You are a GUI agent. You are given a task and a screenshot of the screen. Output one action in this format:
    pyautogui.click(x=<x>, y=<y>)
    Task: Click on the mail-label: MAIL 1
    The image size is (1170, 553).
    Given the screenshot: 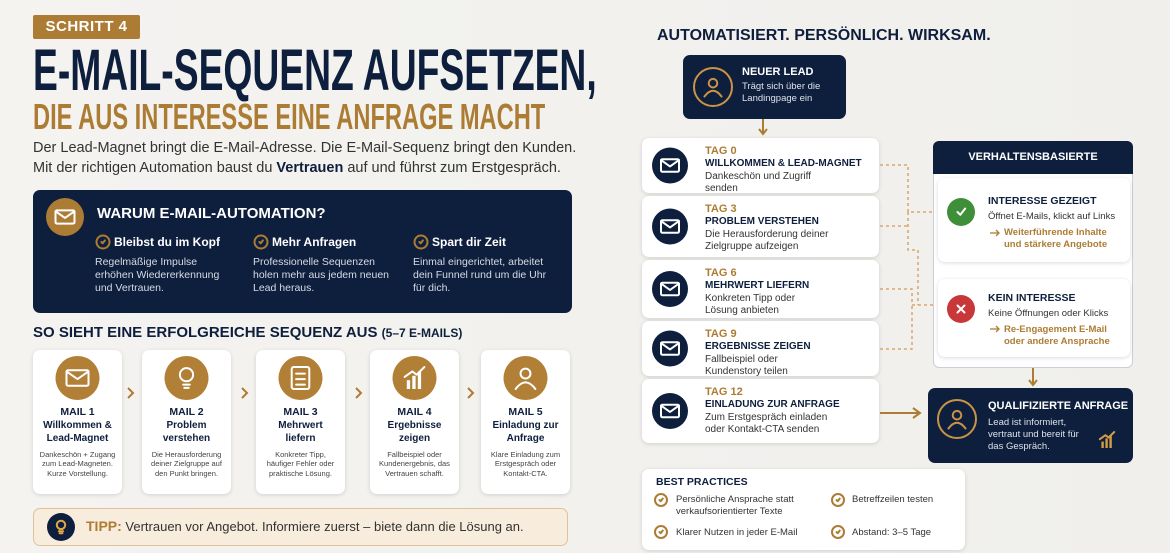 What is the action you would take?
    pyautogui.click(x=77, y=412)
    